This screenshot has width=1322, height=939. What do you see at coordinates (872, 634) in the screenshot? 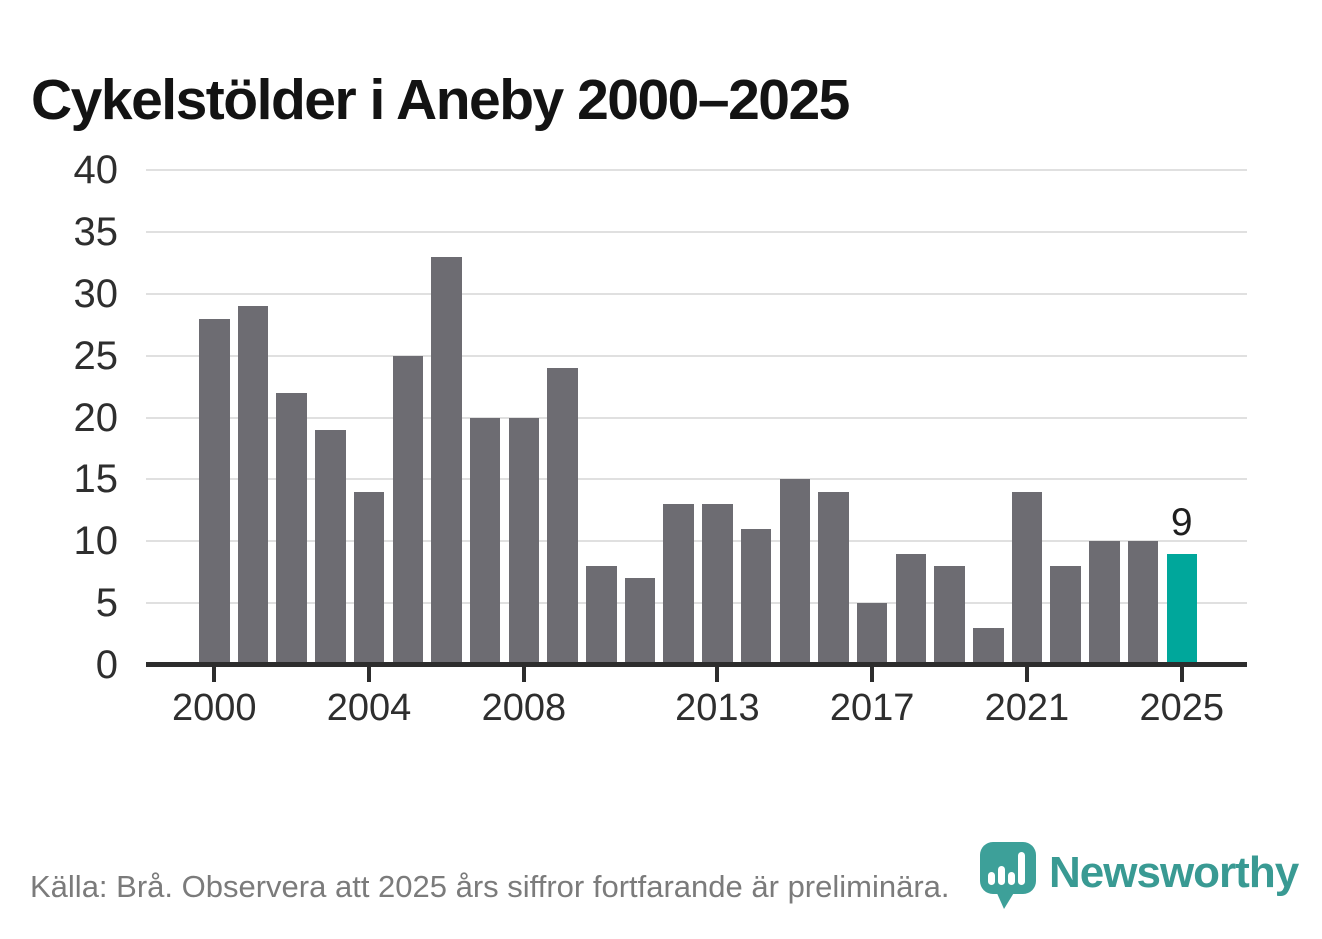
I see `bar-2017` at bounding box center [872, 634].